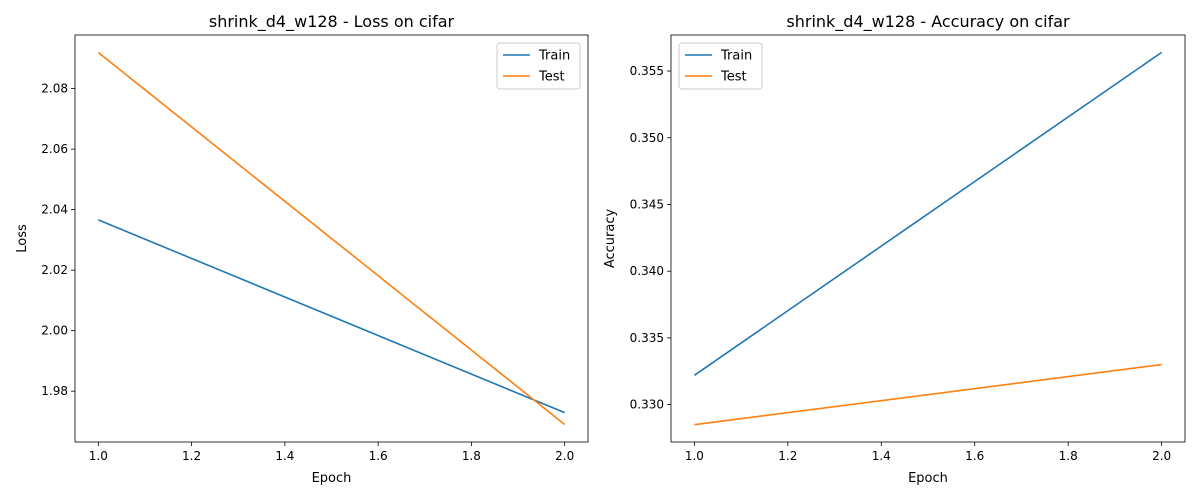 This screenshot has width=1200, height=500. What do you see at coordinates (928, 22) in the screenshot?
I see `chart-title: shrink_d4_w128 - Accuracy on cifar` at bounding box center [928, 22].